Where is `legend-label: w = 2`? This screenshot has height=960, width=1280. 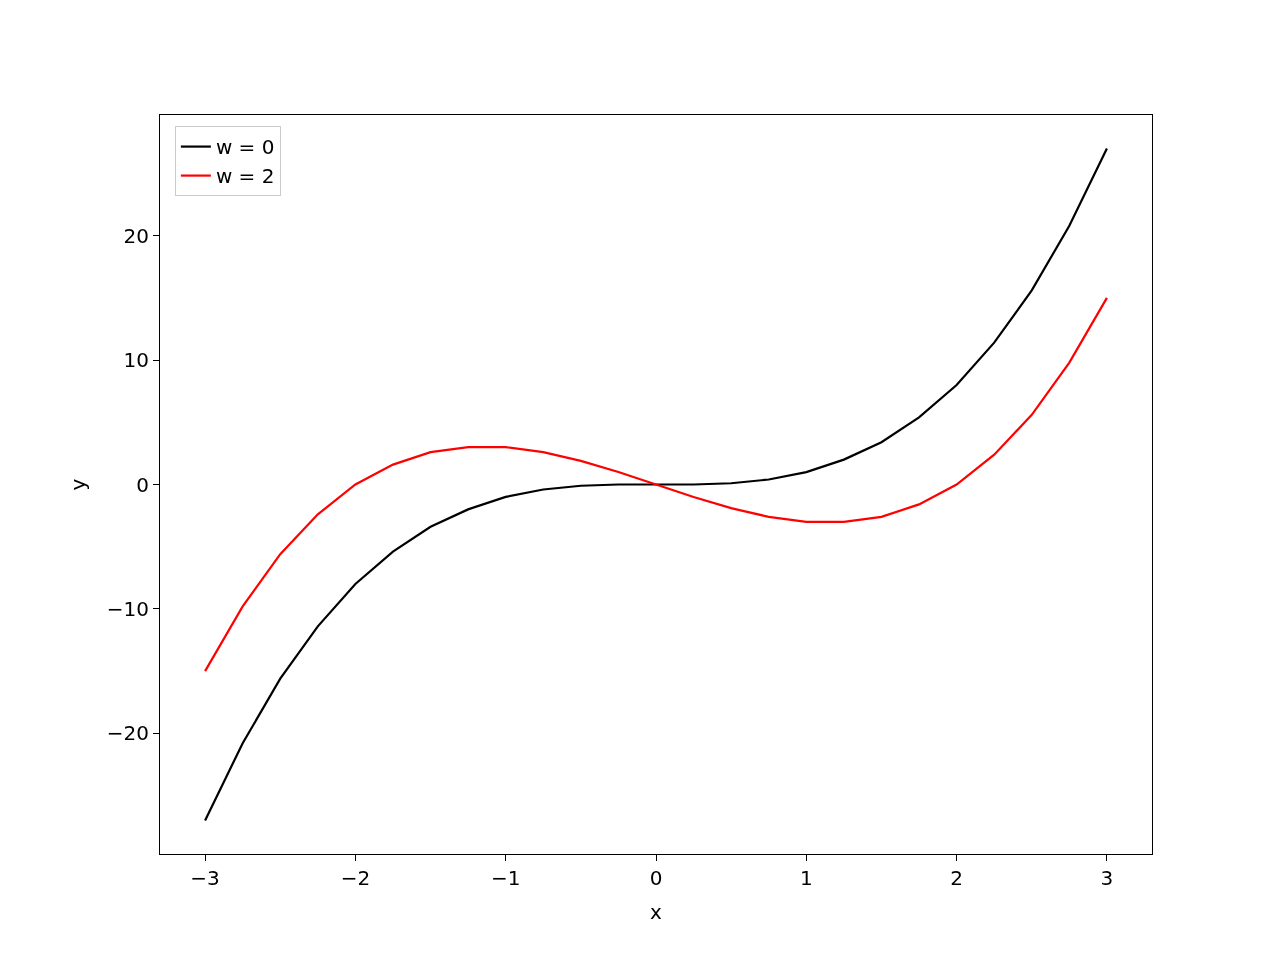
legend-label: w = 2 is located at coordinates (245, 176).